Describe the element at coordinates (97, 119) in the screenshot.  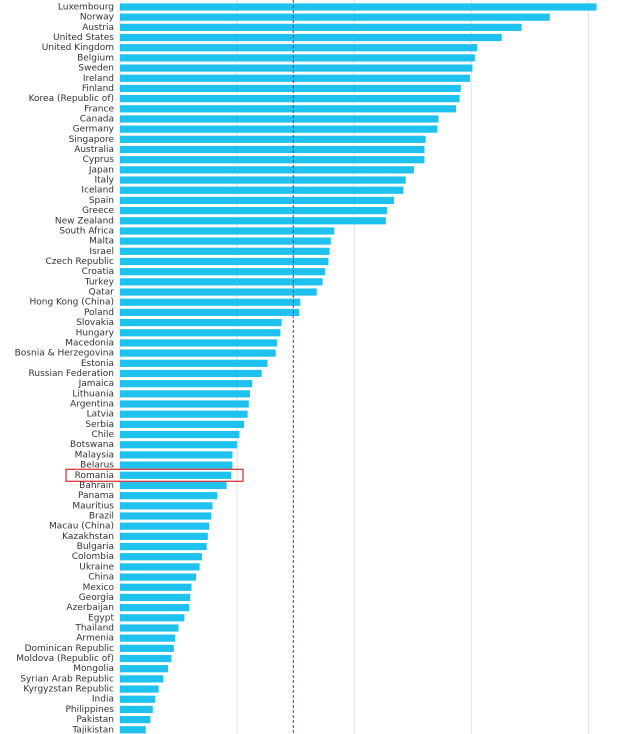
I see `y-tick-label: Canada` at that location.